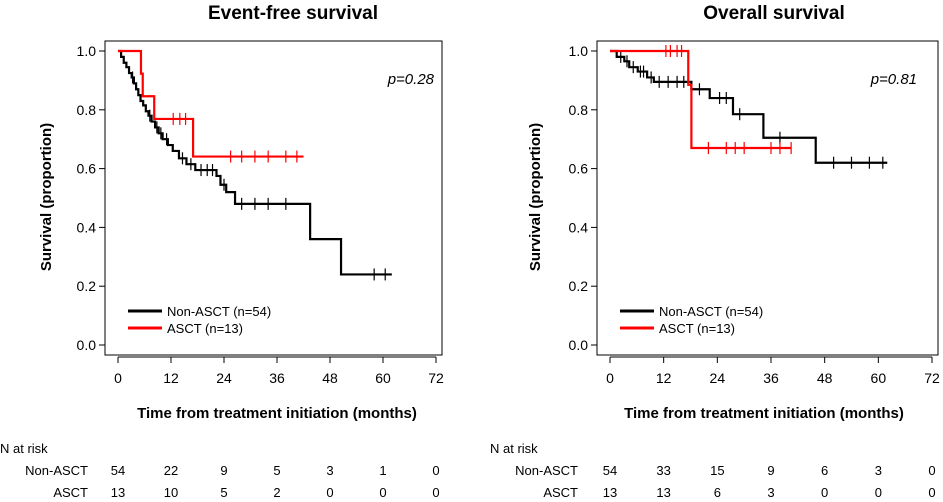  What do you see at coordinates (774, 13) in the screenshot?
I see `chart-title: Overall survival` at bounding box center [774, 13].